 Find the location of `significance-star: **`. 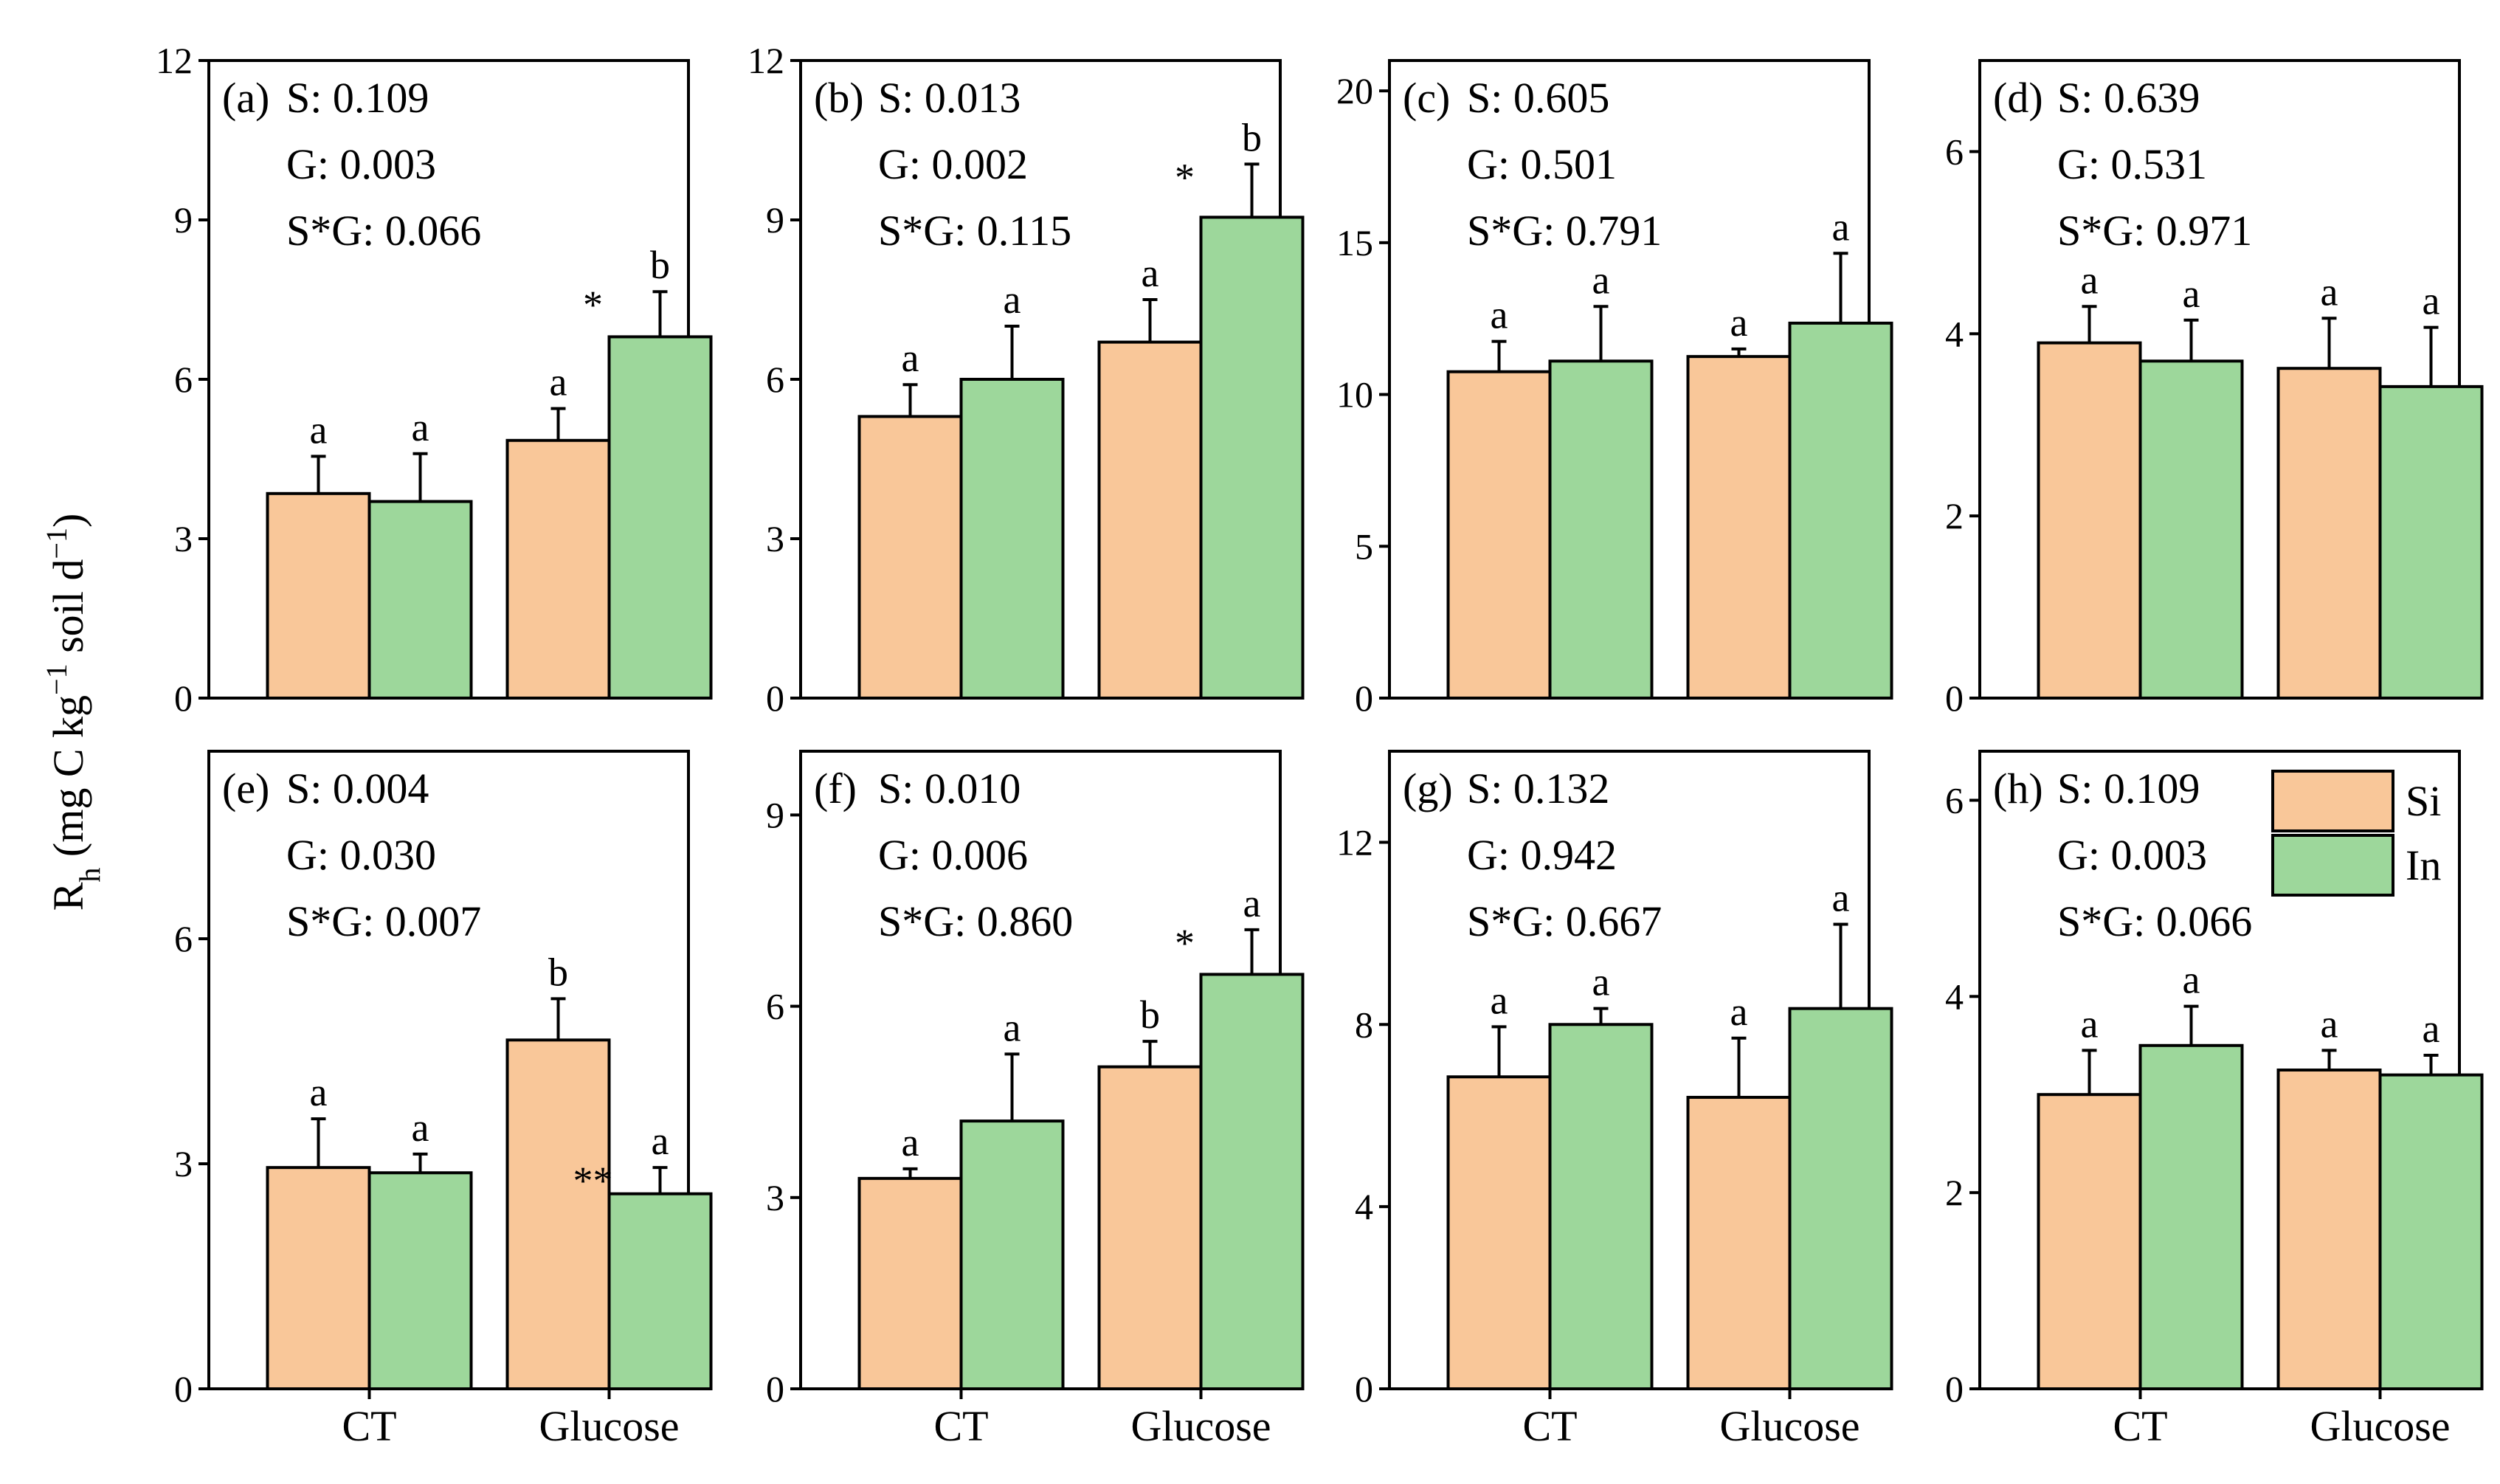

significance-star: ** is located at coordinates (593, 1181).